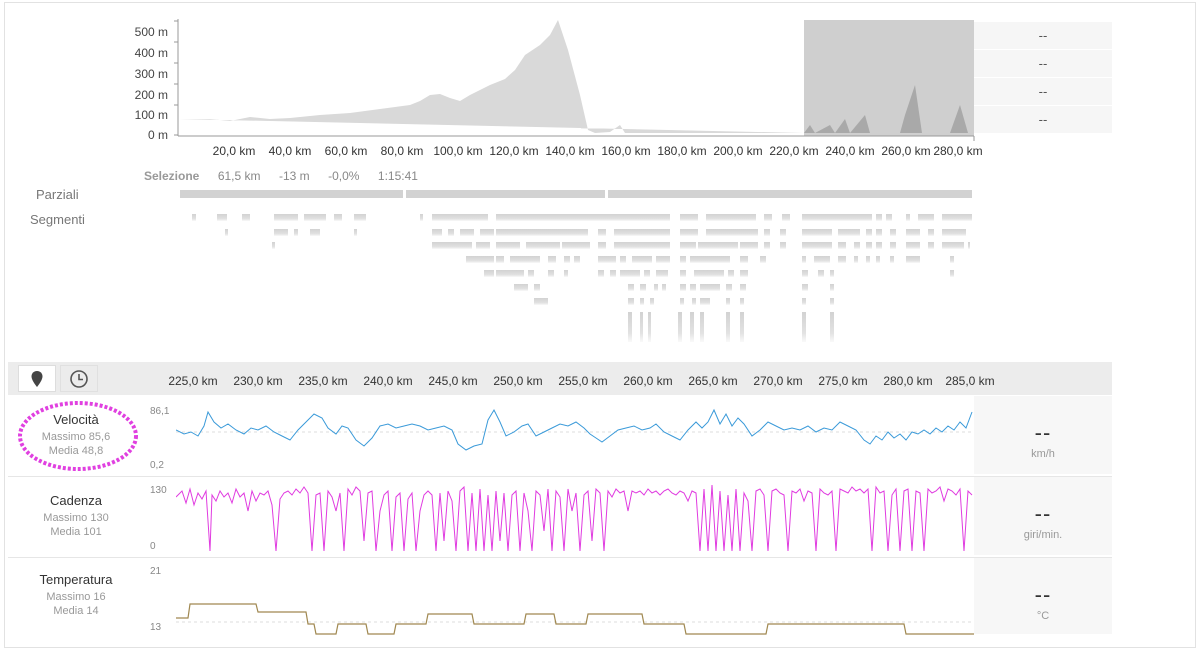  I want to click on x-tick: 180,0 km, so click(682, 151).